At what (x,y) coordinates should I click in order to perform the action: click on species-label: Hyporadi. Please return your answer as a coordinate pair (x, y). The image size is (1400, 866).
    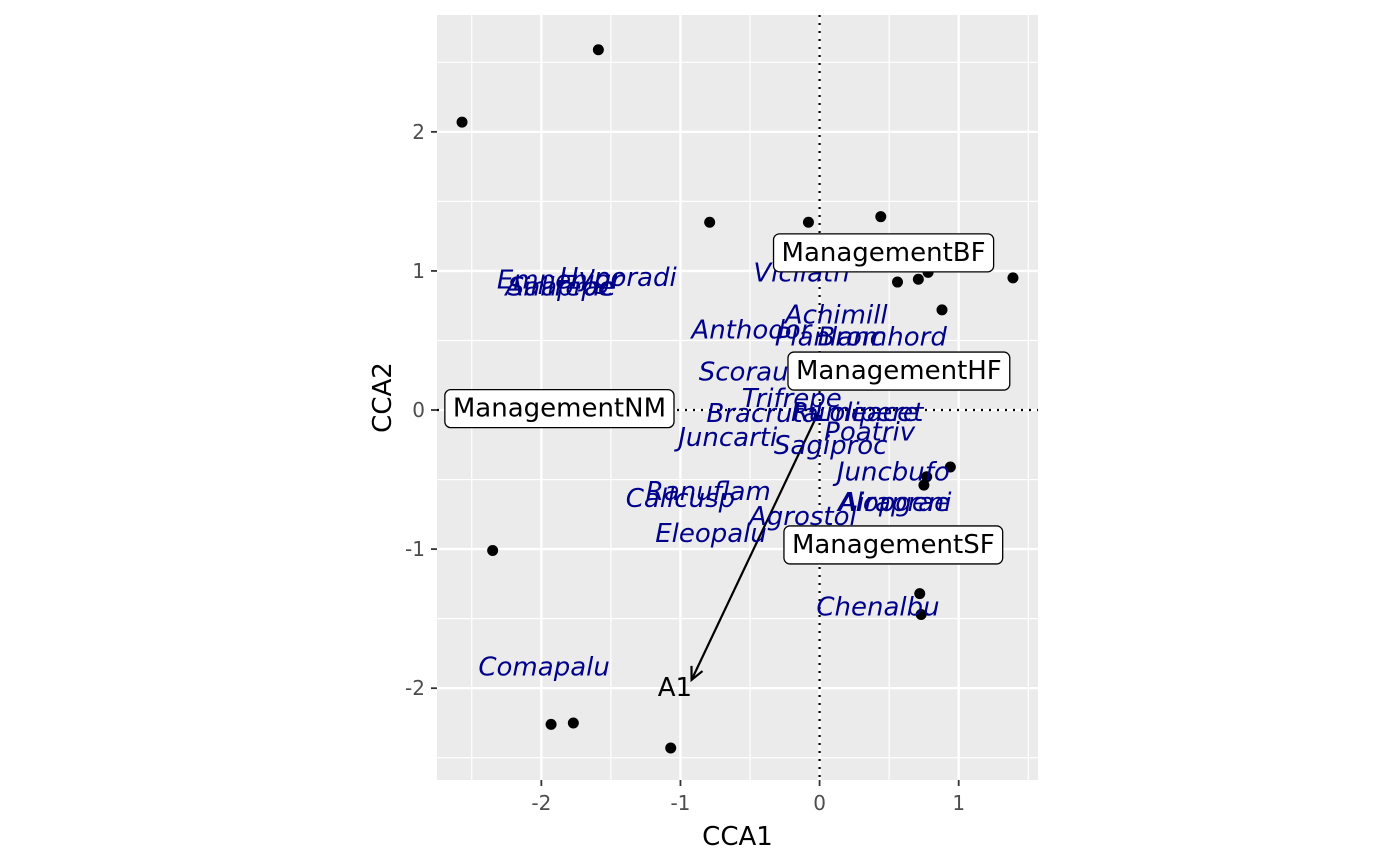
    Looking at the image, I should click on (618, 278).